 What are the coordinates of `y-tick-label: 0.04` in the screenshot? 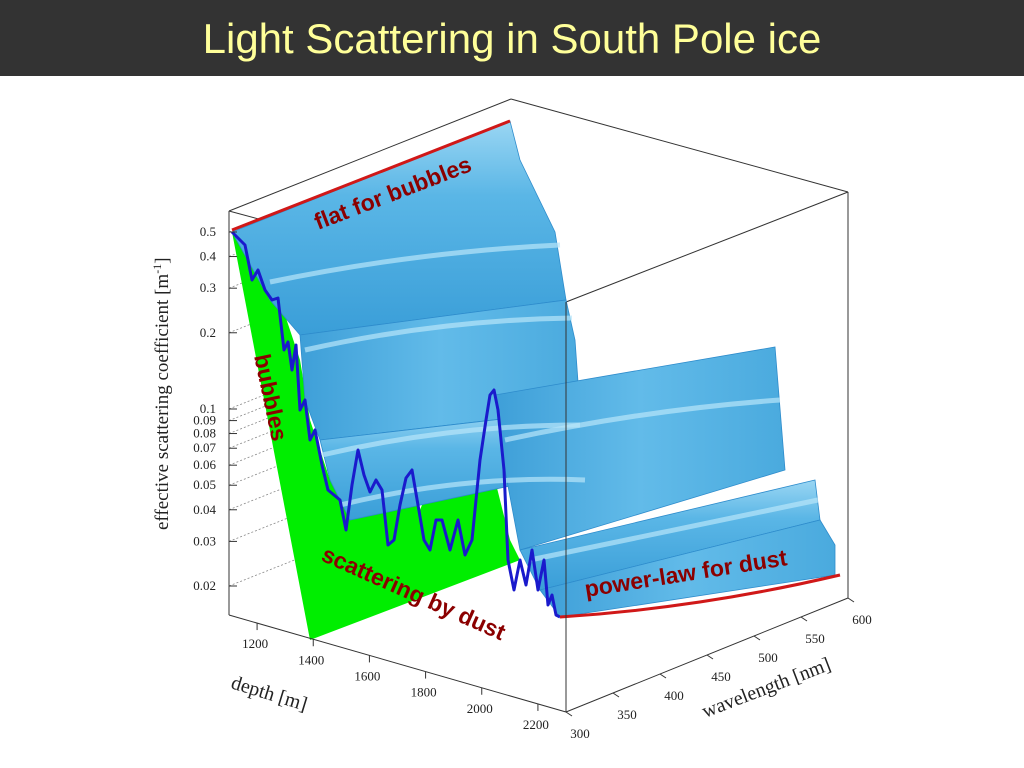 It's located at (204, 509).